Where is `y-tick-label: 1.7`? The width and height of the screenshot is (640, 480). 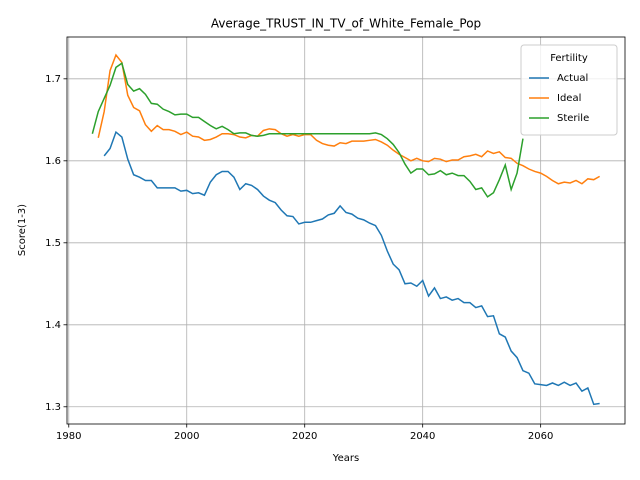 y-tick-label: 1.7 is located at coordinates (53, 79).